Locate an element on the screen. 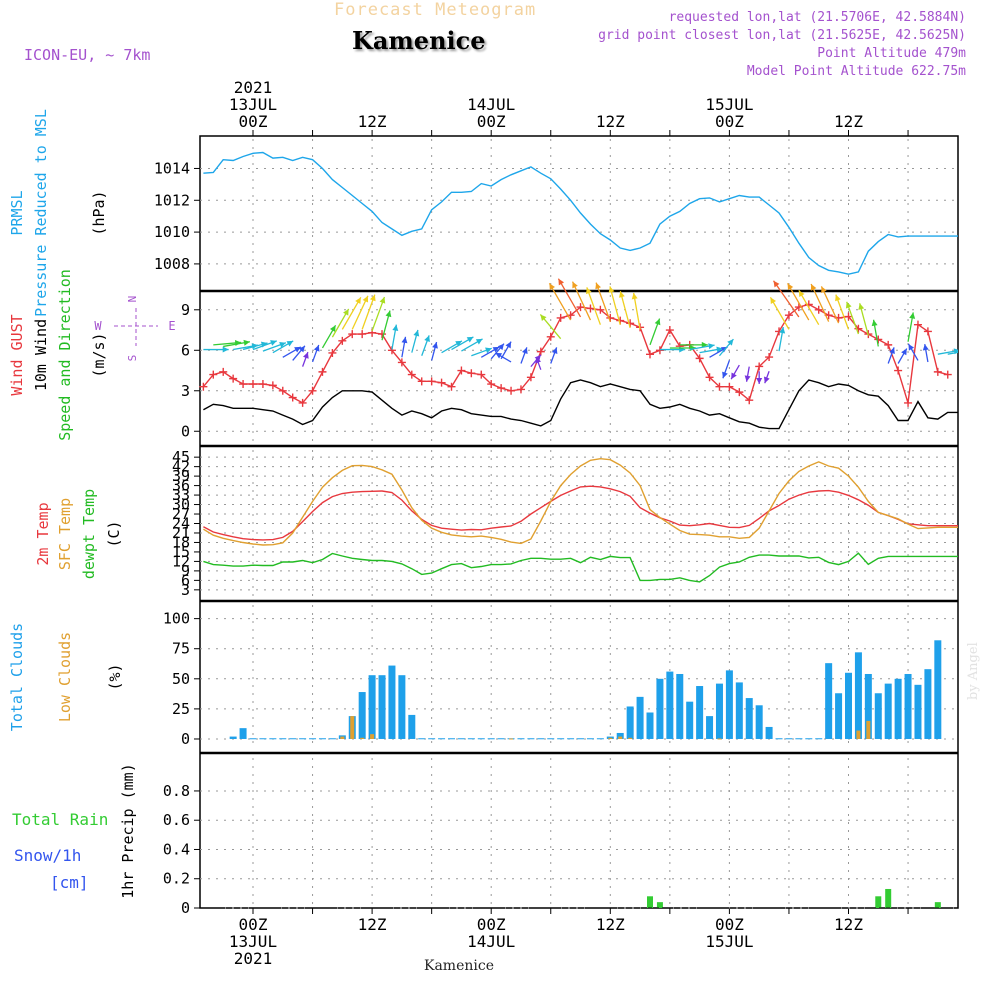  axis-title: Speed and Direction is located at coordinates (65, 355).